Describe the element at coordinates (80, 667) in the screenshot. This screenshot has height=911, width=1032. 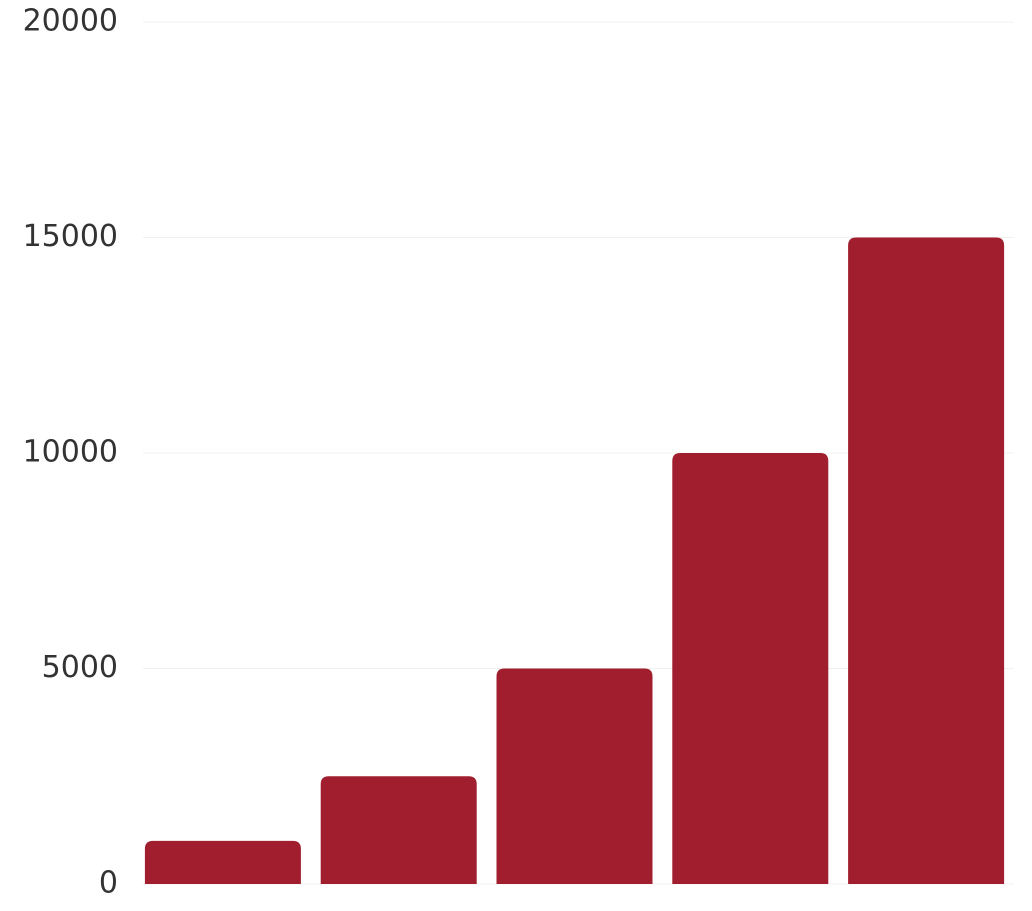
I see `y-tick-label: 5000` at that location.